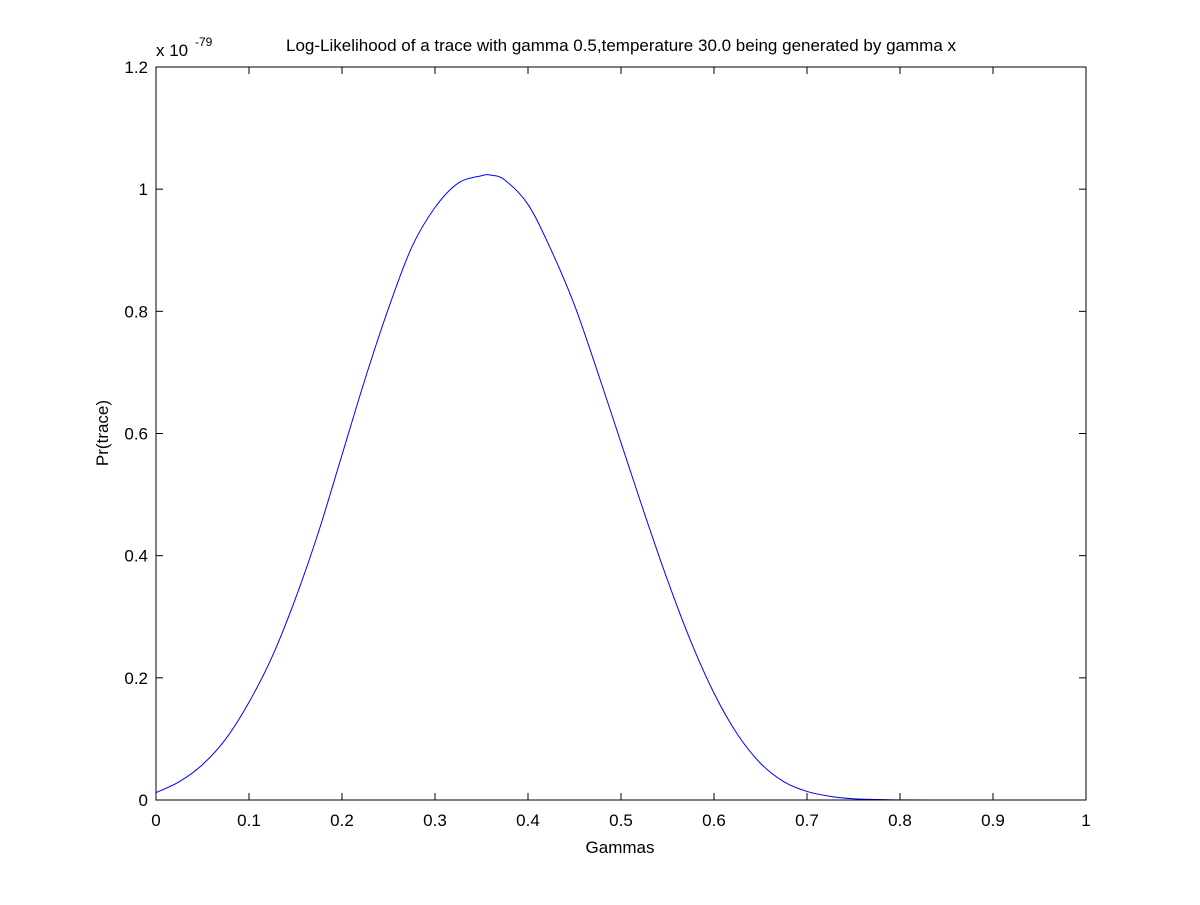 The image size is (1200, 905). Describe the element at coordinates (1085, 820) in the screenshot. I see `x-tick-label: 1` at that location.